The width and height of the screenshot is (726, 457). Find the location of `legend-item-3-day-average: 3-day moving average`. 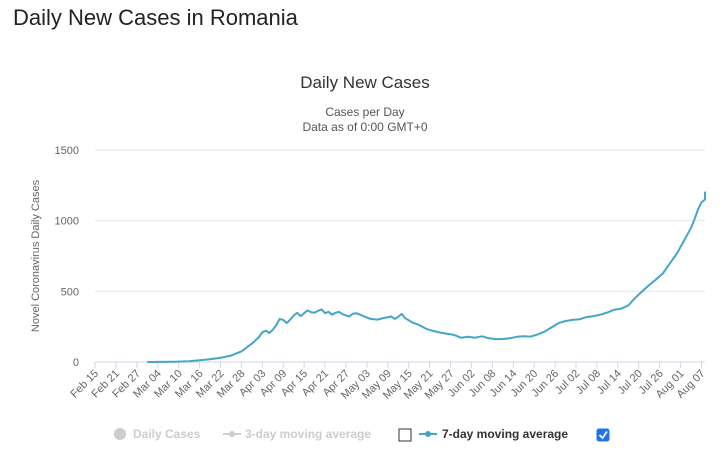

legend-item-3-day-average: 3-day moving average is located at coordinates (297, 434).